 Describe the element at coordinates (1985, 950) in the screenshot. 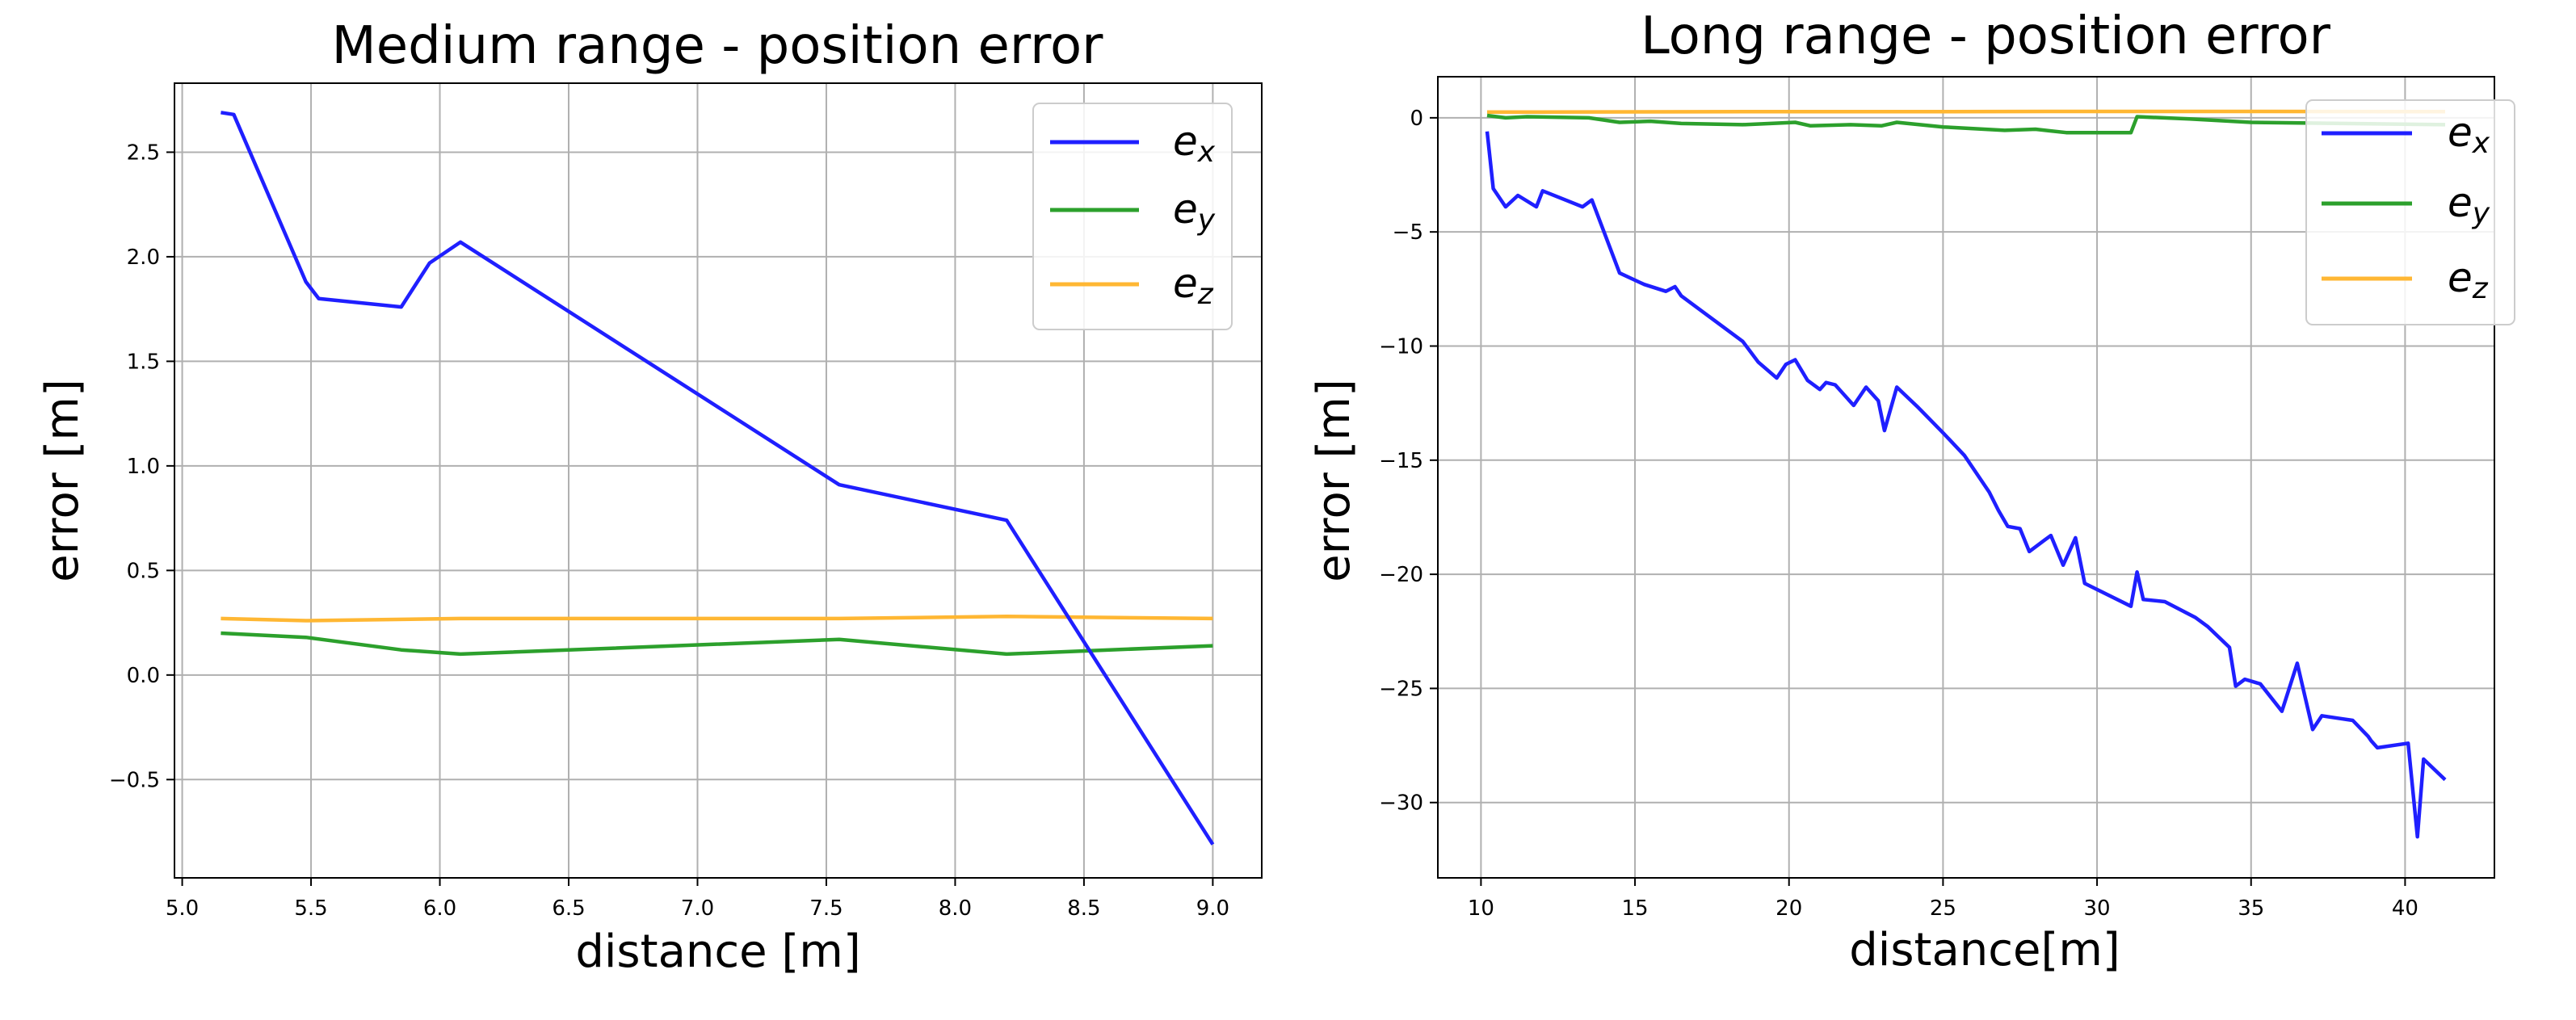

I see `chart2-x-axis-label: distance[m]` at that location.